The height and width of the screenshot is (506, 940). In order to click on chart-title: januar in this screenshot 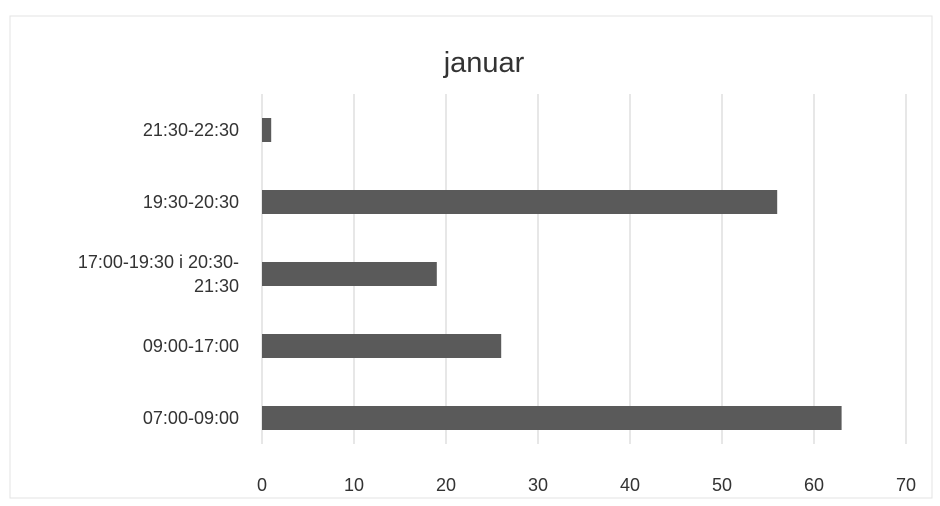, I will do `click(484, 63)`.